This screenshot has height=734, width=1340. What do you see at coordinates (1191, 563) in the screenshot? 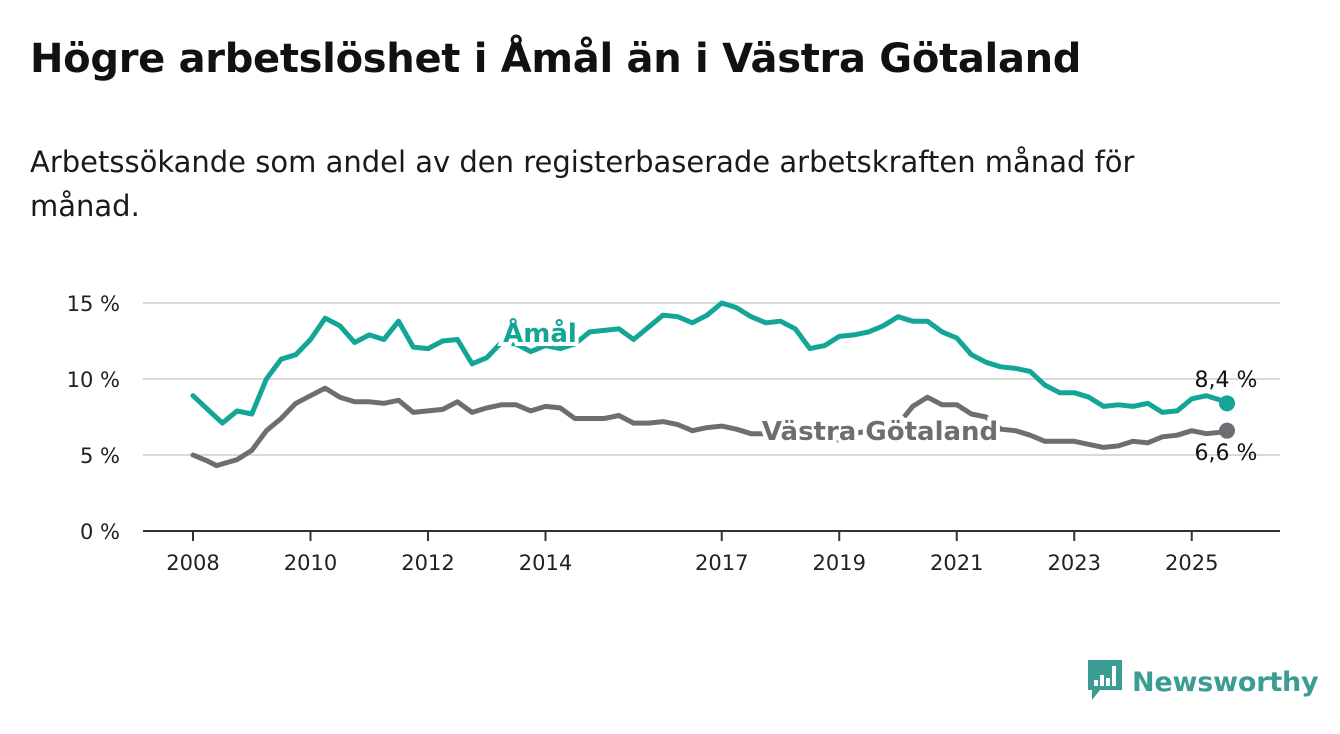
I see `x-tick-label: 2025` at bounding box center [1191, 563].